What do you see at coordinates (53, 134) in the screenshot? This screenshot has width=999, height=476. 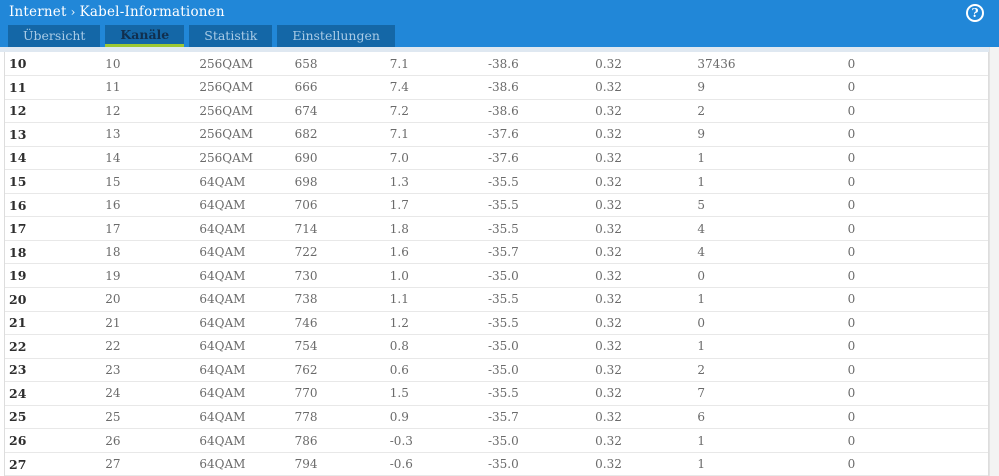 I see `cell-channel: 13` at bounding box center [53, 134].